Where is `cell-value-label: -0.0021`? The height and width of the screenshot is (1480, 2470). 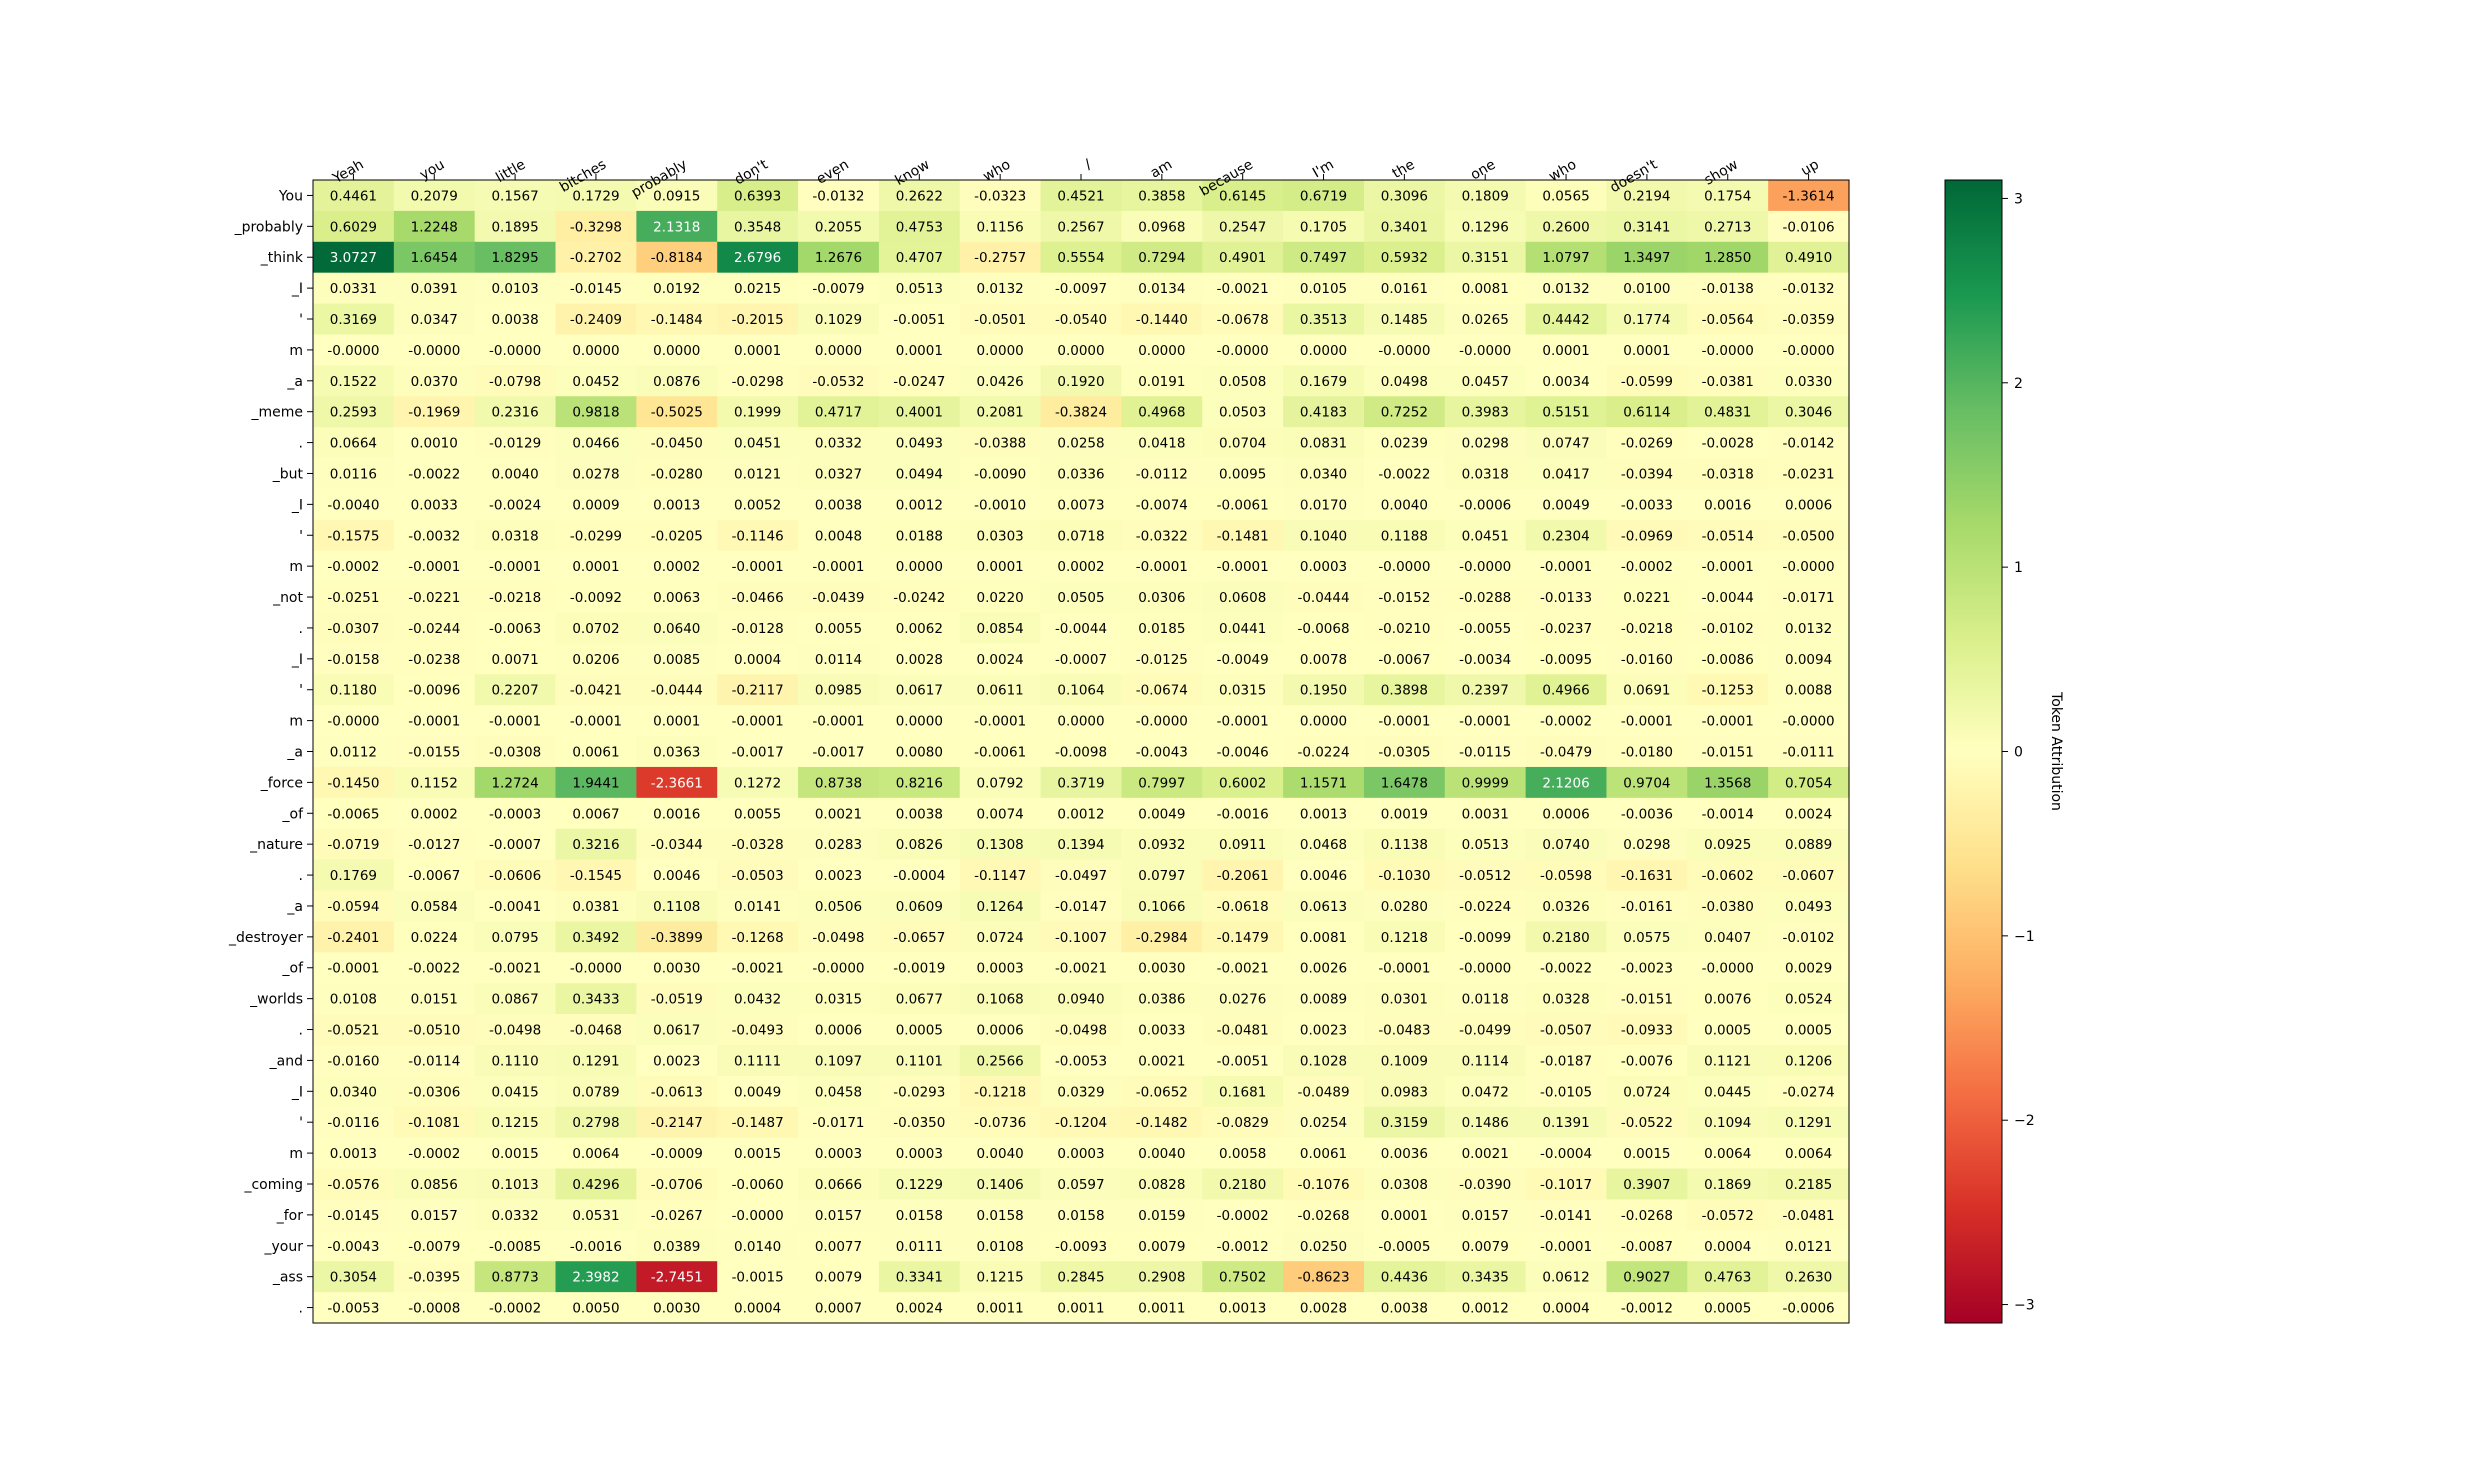 cell-value-label: -0.0021 is located at coordinates (1243, 289).